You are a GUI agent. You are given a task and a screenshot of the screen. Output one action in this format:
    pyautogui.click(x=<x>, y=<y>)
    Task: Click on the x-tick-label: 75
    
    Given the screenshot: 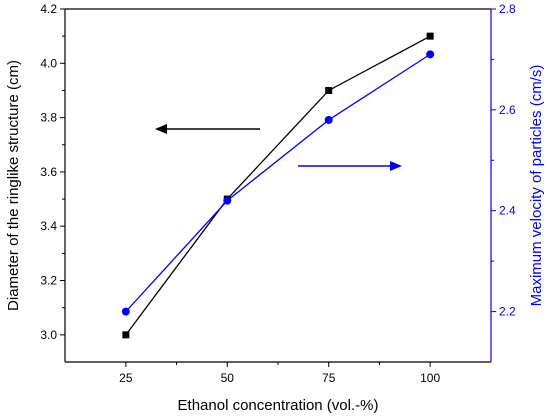 What is the action you would take?
    pyautogui.click(x=329, y=378)
    